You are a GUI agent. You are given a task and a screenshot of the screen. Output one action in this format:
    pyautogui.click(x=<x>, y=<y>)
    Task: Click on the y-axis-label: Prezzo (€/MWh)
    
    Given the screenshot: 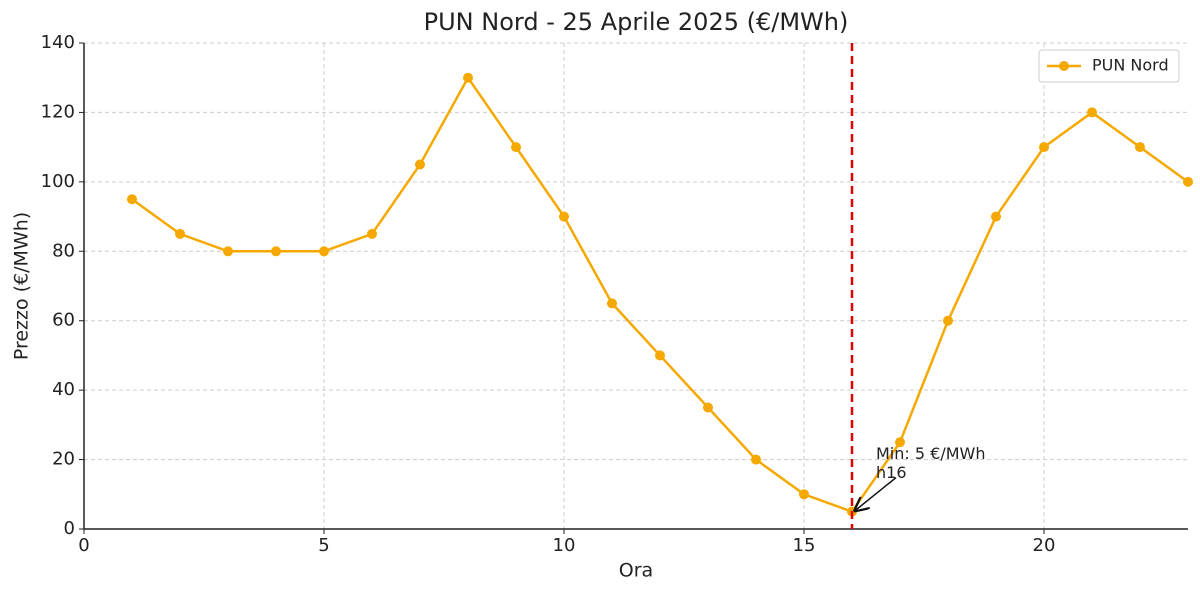 What is the action you would take?
    pyautogui.click(x=22, y=286)
    